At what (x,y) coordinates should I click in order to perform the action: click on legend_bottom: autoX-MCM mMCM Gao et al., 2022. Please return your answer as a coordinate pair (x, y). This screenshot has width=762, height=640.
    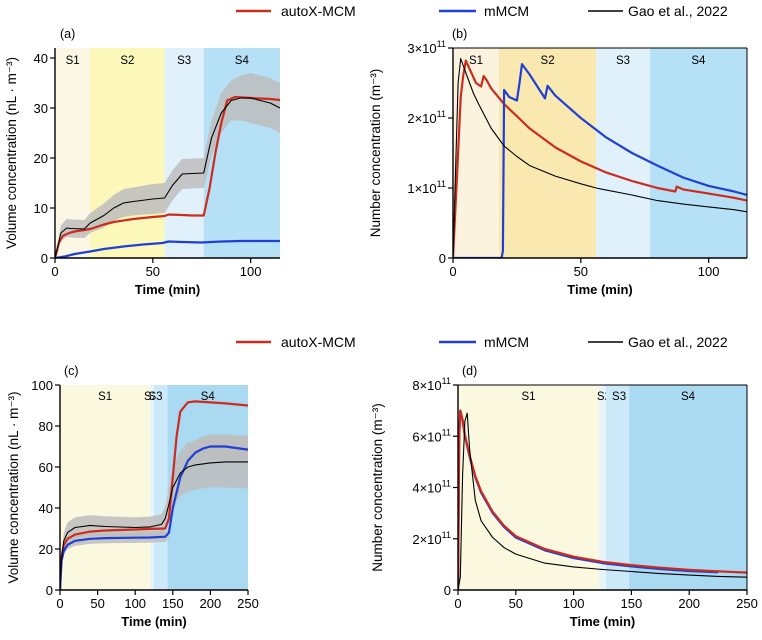
    Looking at the image, I should click on (482, 342).